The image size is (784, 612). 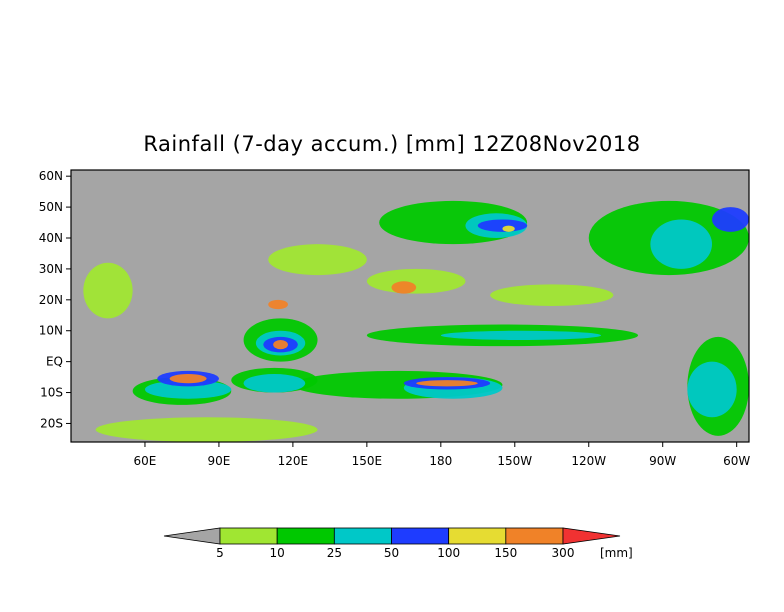 What do you see at coordinates (145, 461) in the screenshot?
I see `x-tick-label: 60E` at bounding box center [145, 461].